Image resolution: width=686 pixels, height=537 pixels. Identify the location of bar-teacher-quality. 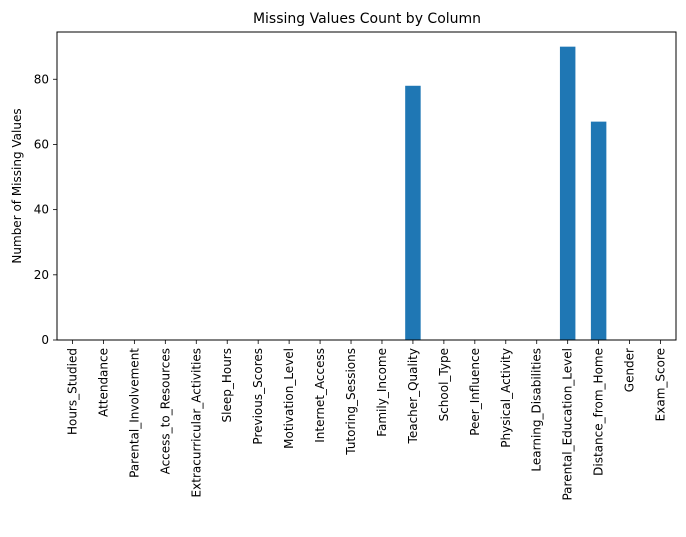
(413, 213).